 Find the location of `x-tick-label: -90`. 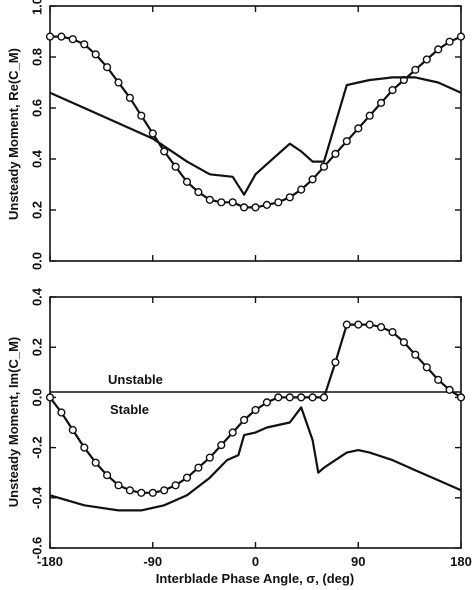

x-tick-label: -90 is located at coordinates (152, 561).